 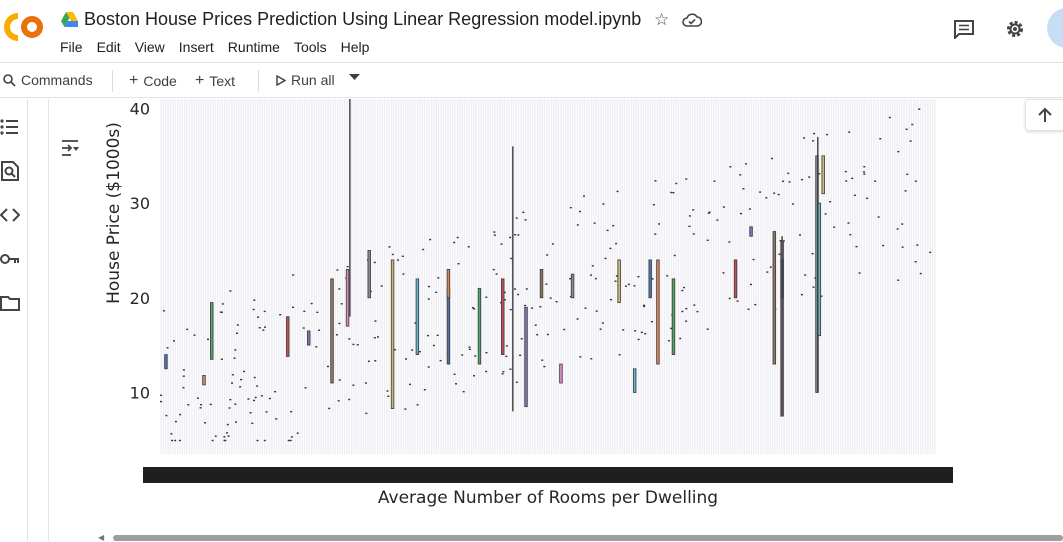 I want to click on output-toggle-icon, so click(x=70, y=148).